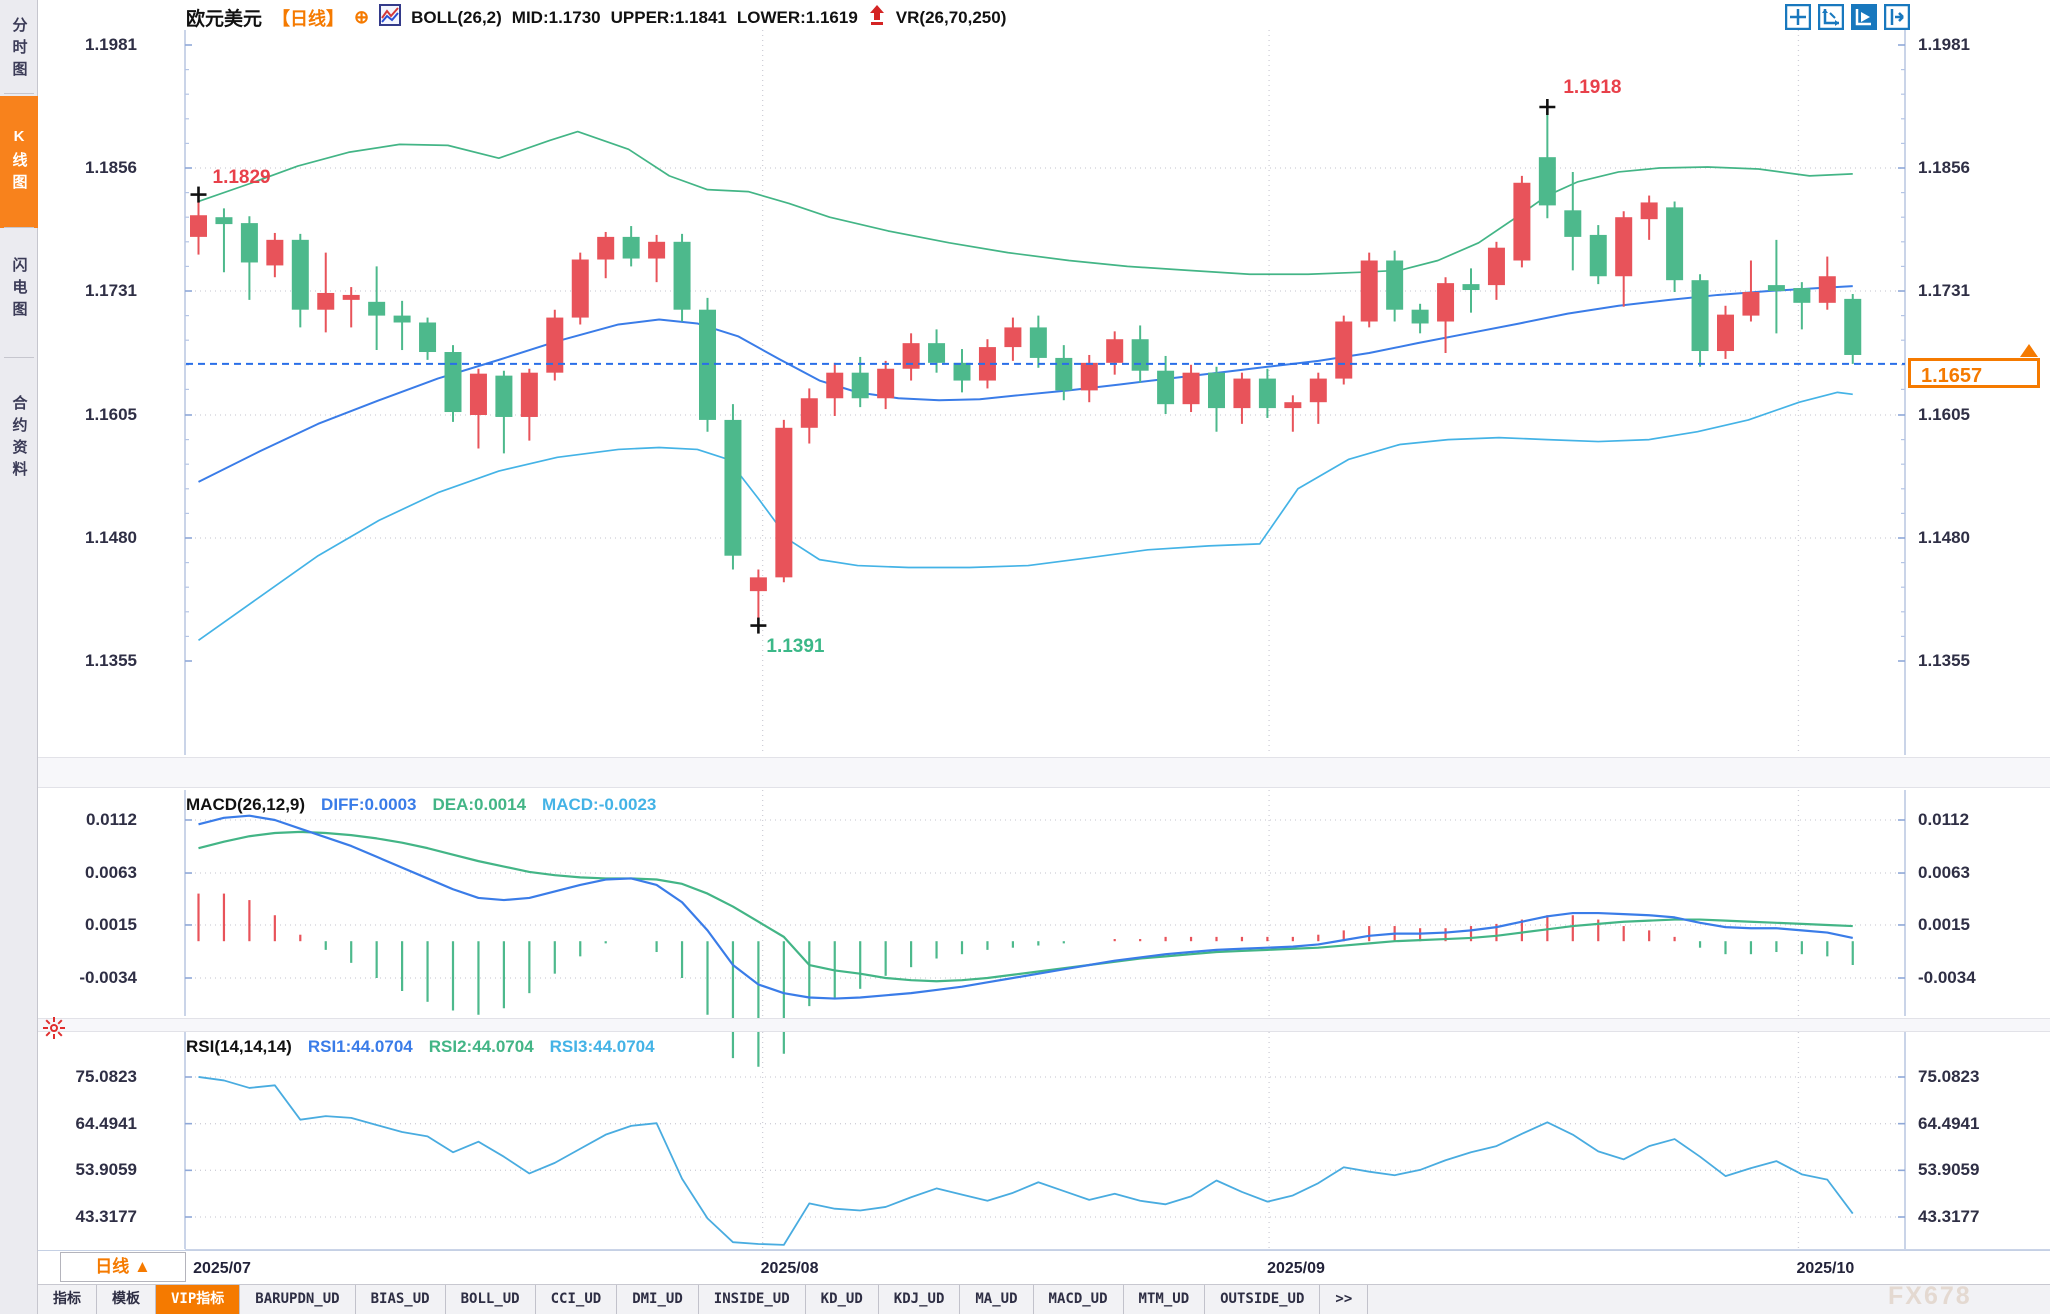 Image resolution: width=2050 pixels, height=1314 pixels. What do you see at coordinates (1026, 1161) in the screenshot?
I see `rsi-plot` at bounding box center [1026, 1161].